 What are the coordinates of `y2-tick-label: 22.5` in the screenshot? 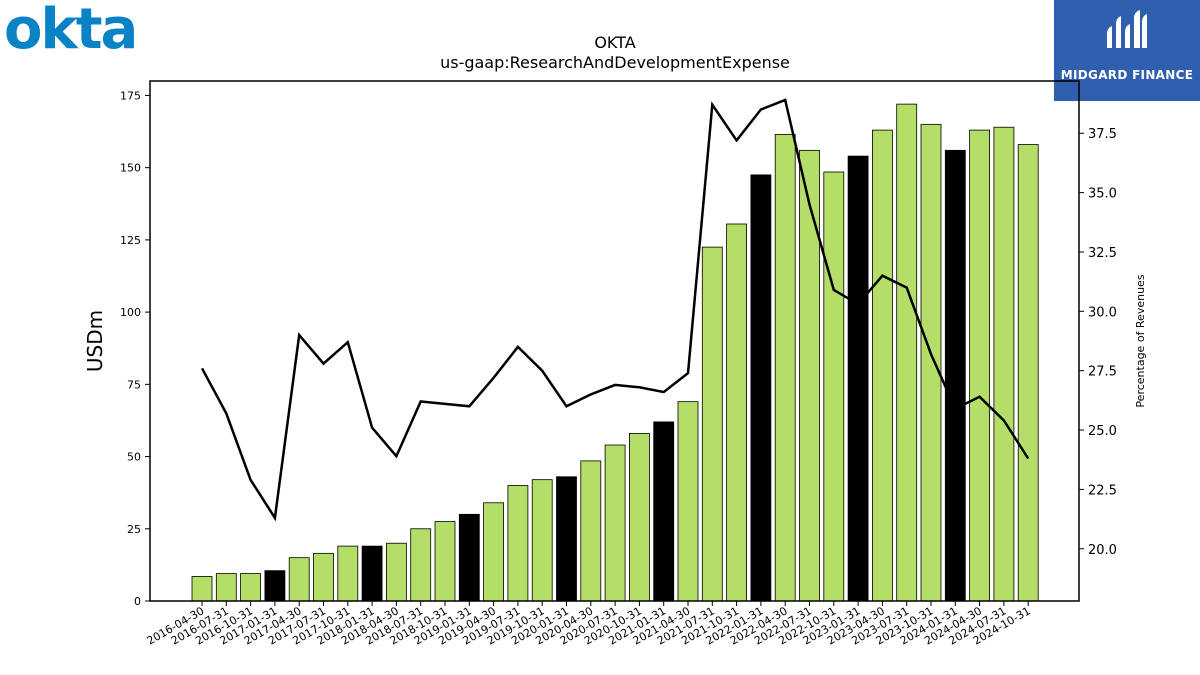 It's located at (1102, 490).